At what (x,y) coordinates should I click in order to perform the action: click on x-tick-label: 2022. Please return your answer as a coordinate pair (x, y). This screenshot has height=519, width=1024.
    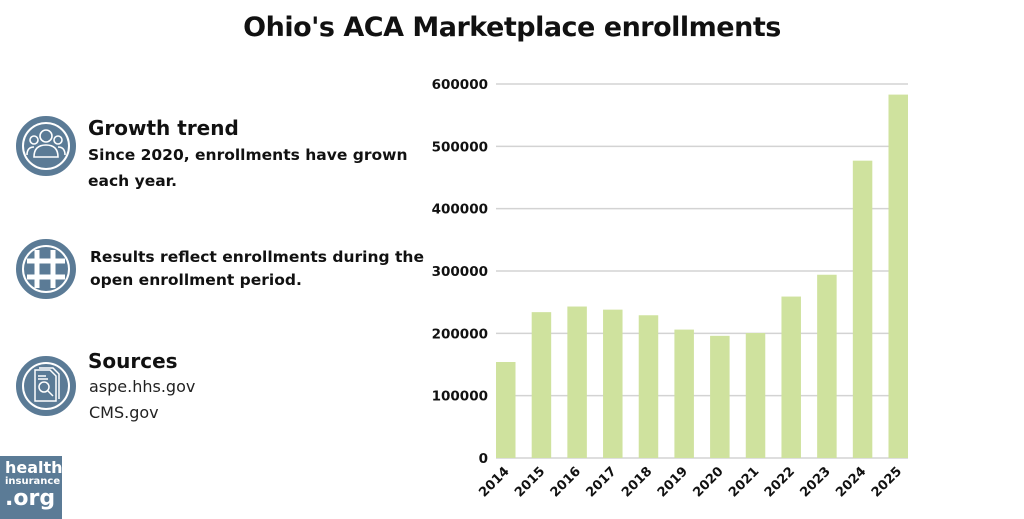
    Looking at the image, I should click on (780, 482).